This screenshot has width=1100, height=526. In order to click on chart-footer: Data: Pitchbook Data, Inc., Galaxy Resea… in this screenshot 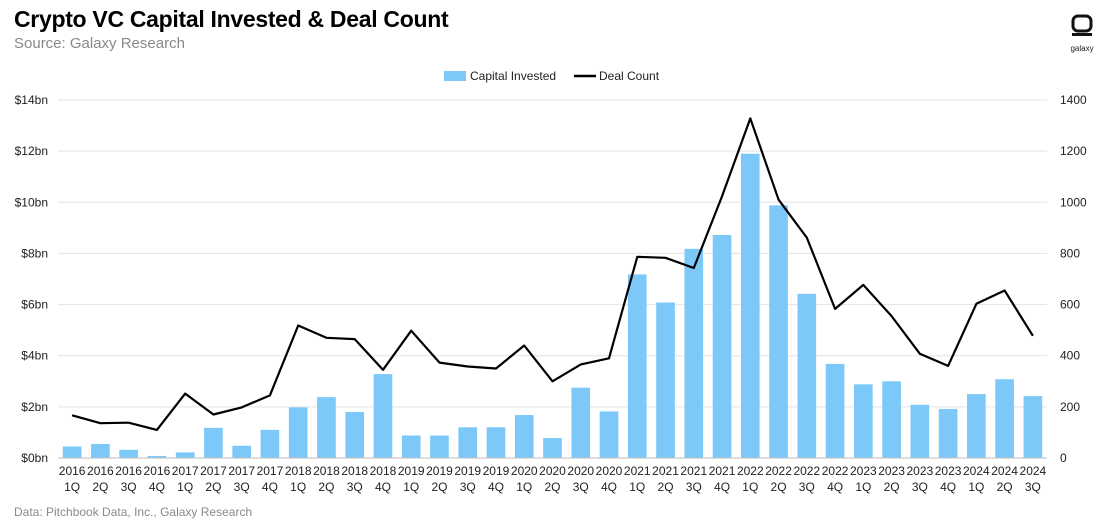, I will do `click(133, 512)`.